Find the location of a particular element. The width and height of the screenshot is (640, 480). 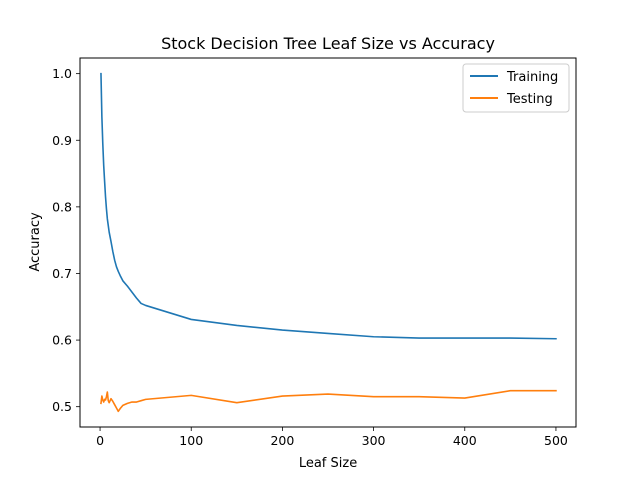

y-tick-label: 0.5 is located at coordinates (62, 406).